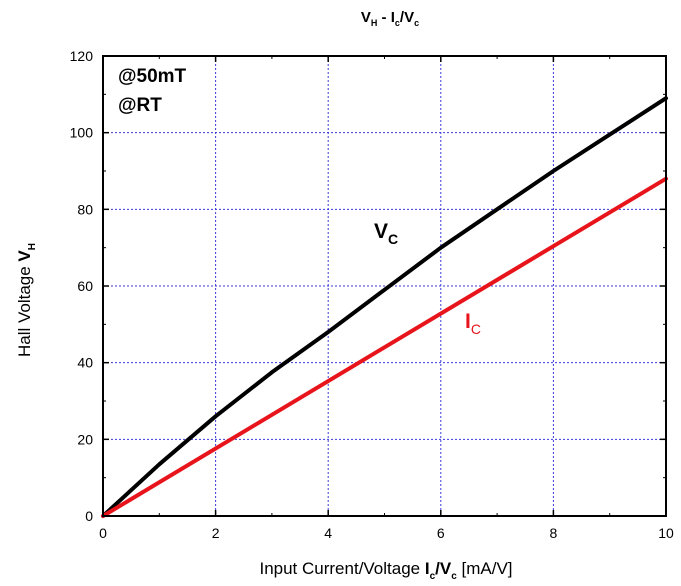  Describe the element at coordinates (152, 76) in the screenshot. I see `annotation-field: @50mT` at that location.